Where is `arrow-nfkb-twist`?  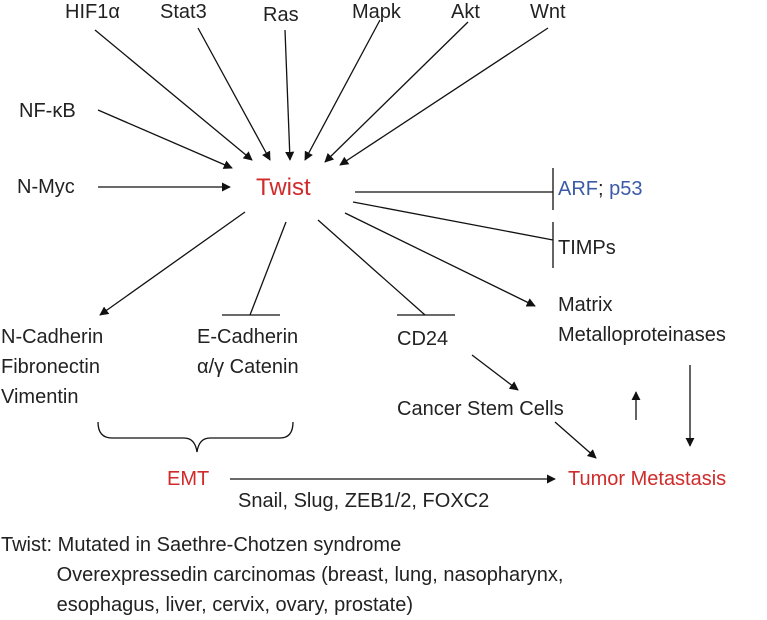
arrow-nfkb-twist is located at coordinates (165, 139).